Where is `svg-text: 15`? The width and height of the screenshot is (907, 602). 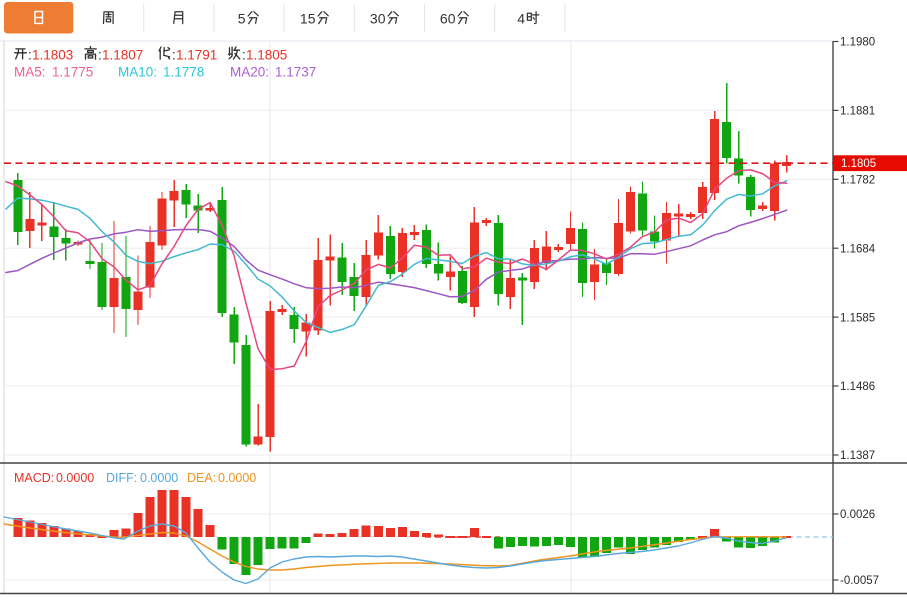
svg-text: 15 is located at coordinates (308, 19).